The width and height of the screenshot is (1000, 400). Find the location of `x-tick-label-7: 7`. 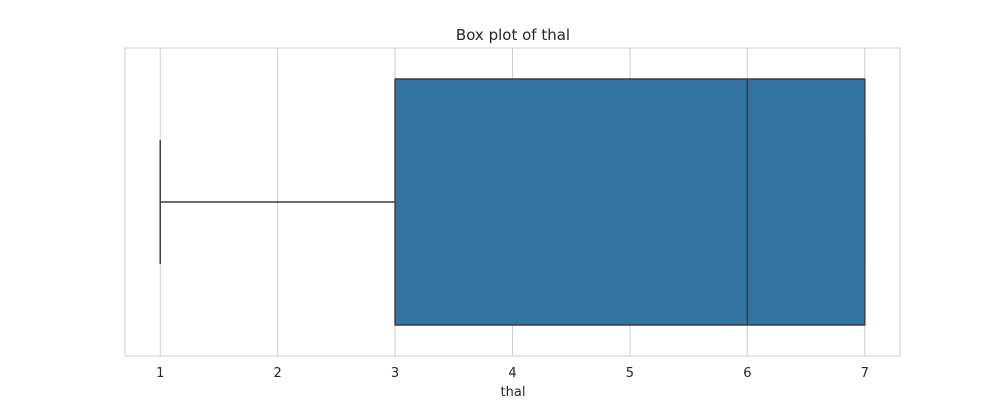

x-tick-label-7: 7 is located at coordinates (865, 373).